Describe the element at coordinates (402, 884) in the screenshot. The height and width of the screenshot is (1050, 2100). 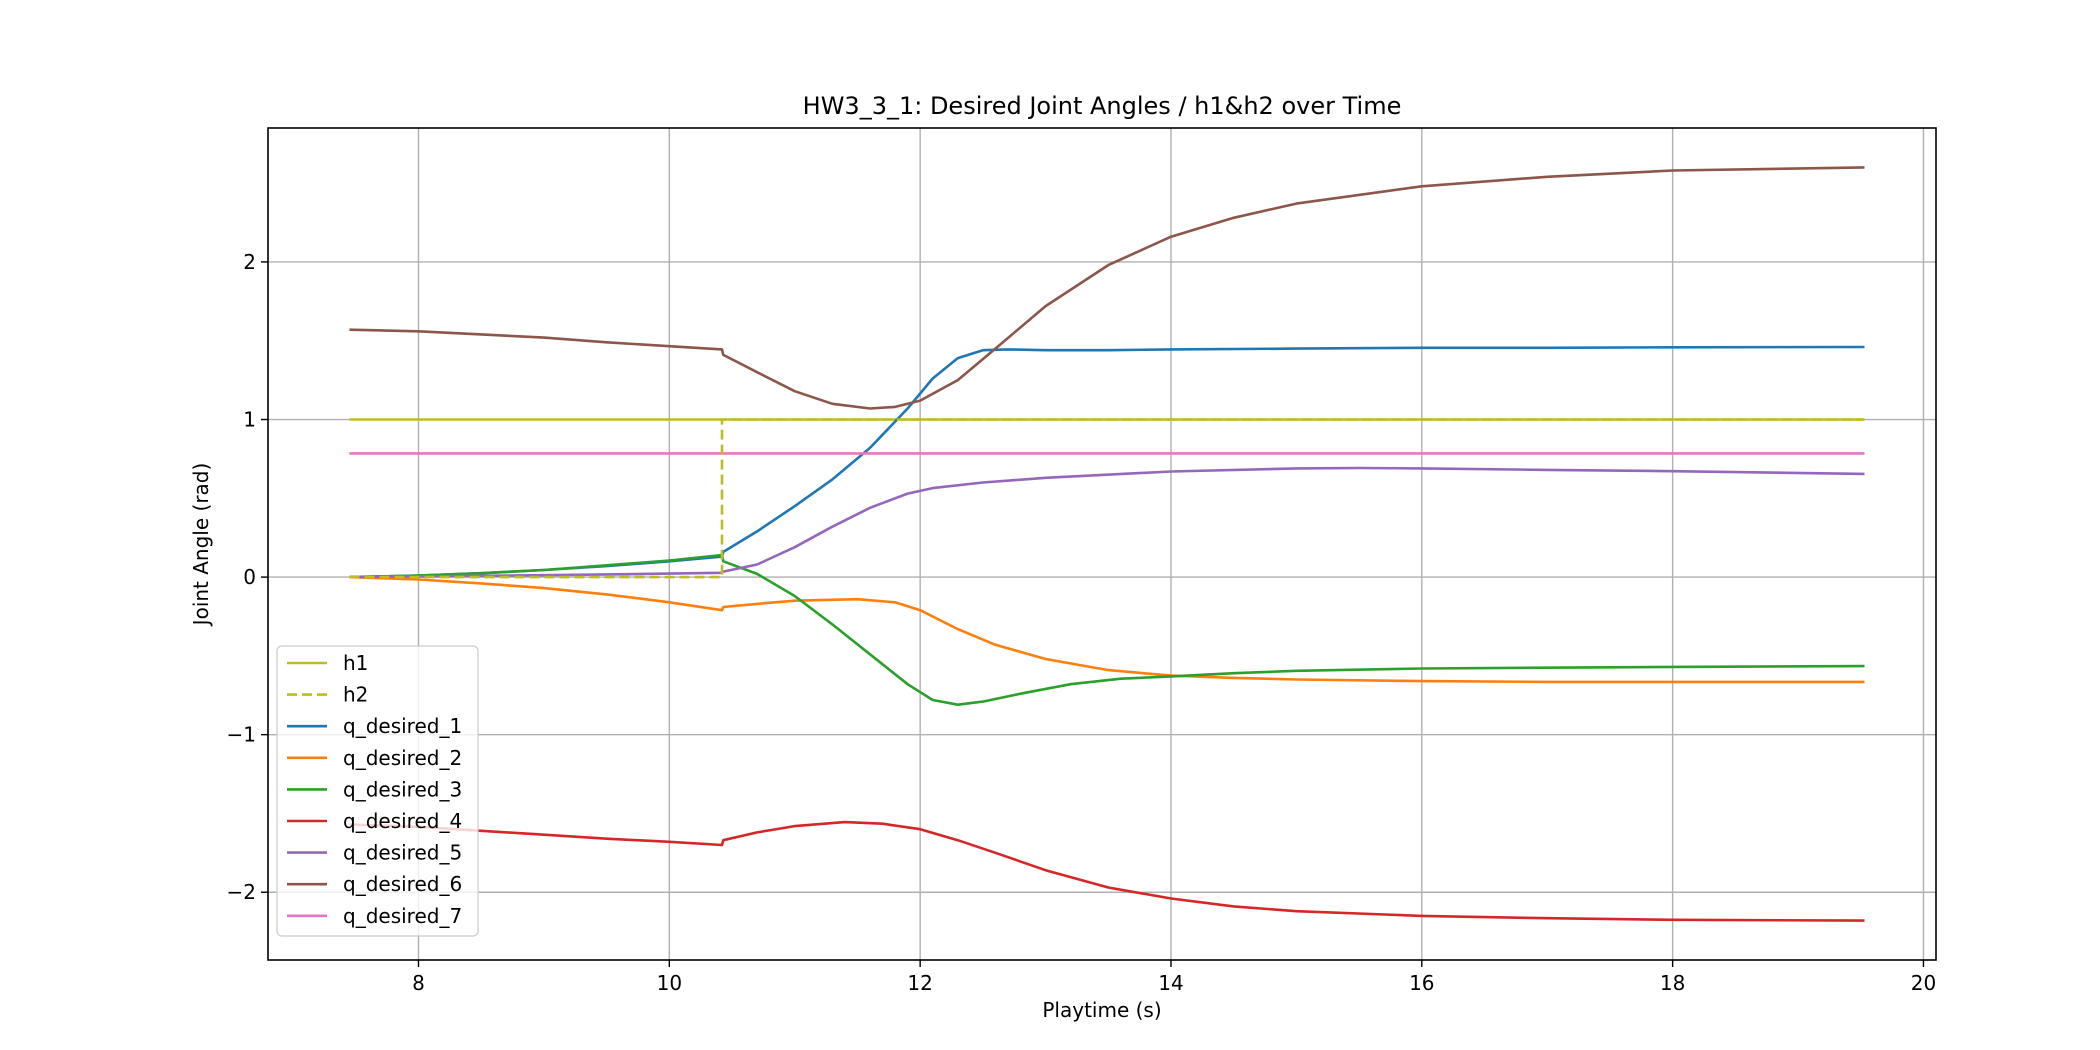
I see `legend-label: q_desired_6` at that location.